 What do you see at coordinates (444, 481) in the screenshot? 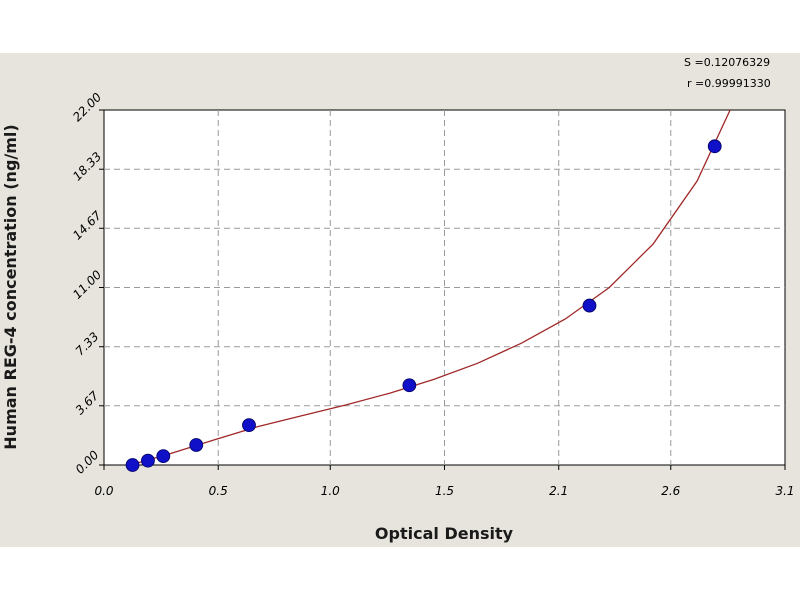
I see `x-axis-ticks: 0.0 0.5 1.0 1.5 2.1 2.6 3.1` at bounding box center [444, 481].